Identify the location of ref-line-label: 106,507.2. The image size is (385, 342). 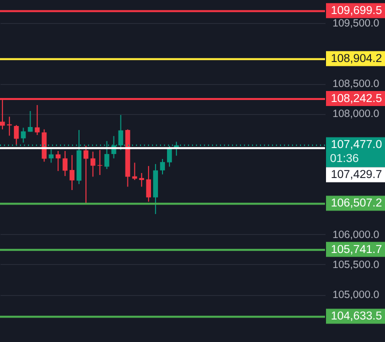
(356, 204).